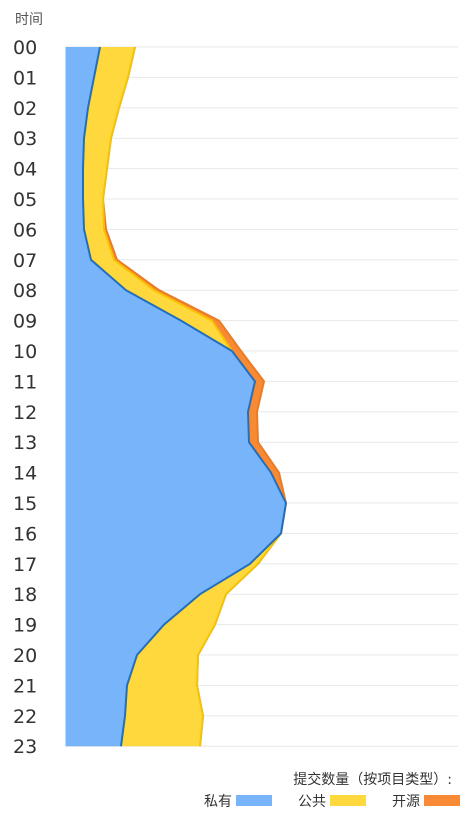 The image size is (473, 820). What do you see at coordinates (25, 48) in the screenshot?
I see `hour-label: 00` at bounding box center [25, 48].